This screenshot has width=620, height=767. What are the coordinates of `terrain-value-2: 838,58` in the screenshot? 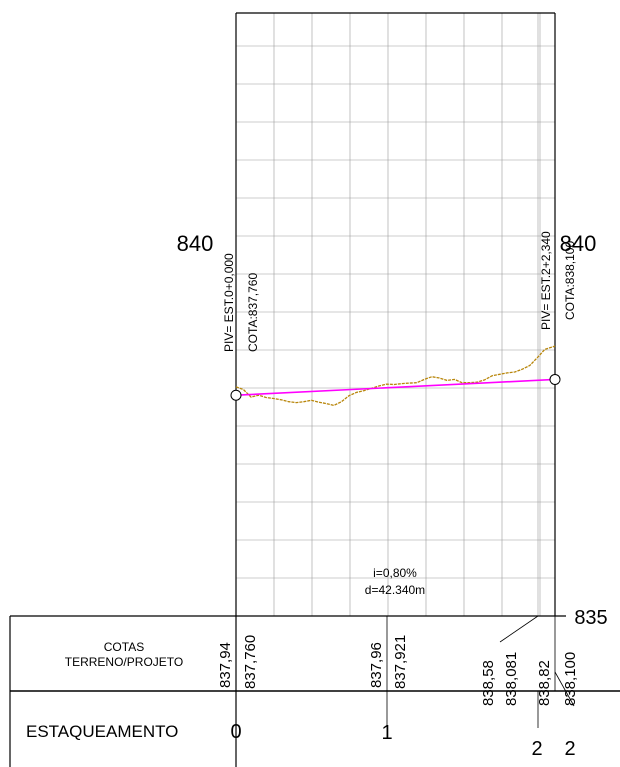 It's located at (488, 683).